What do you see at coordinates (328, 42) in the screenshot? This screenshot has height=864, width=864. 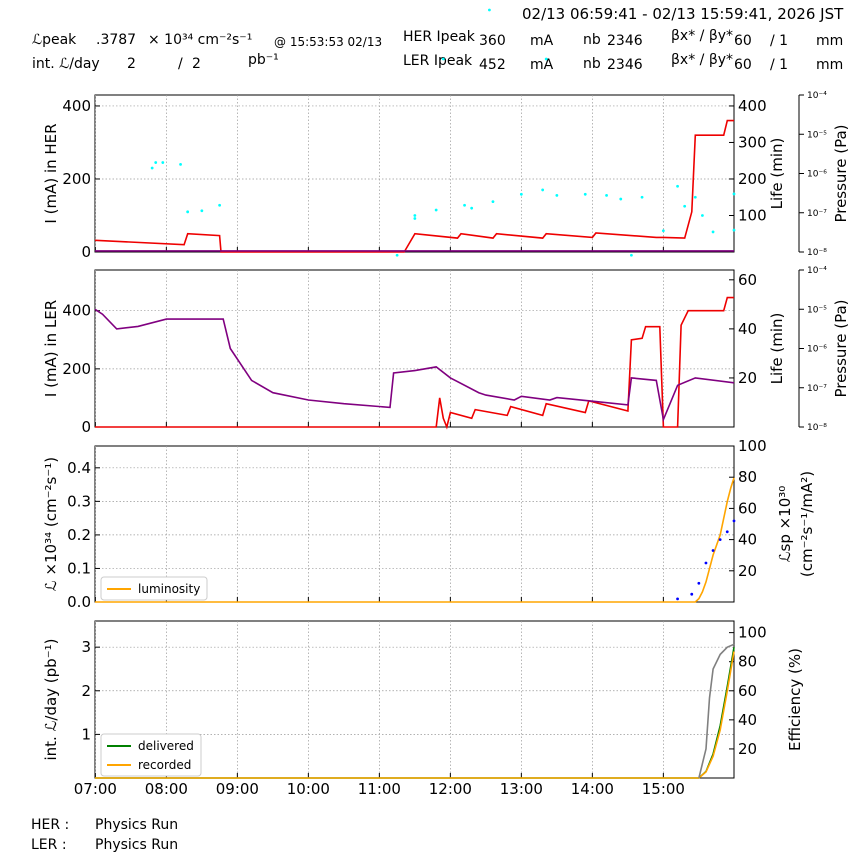 I see `lpeak-time: @ 15:53:53 02/13` at bounding box center [328, 42].